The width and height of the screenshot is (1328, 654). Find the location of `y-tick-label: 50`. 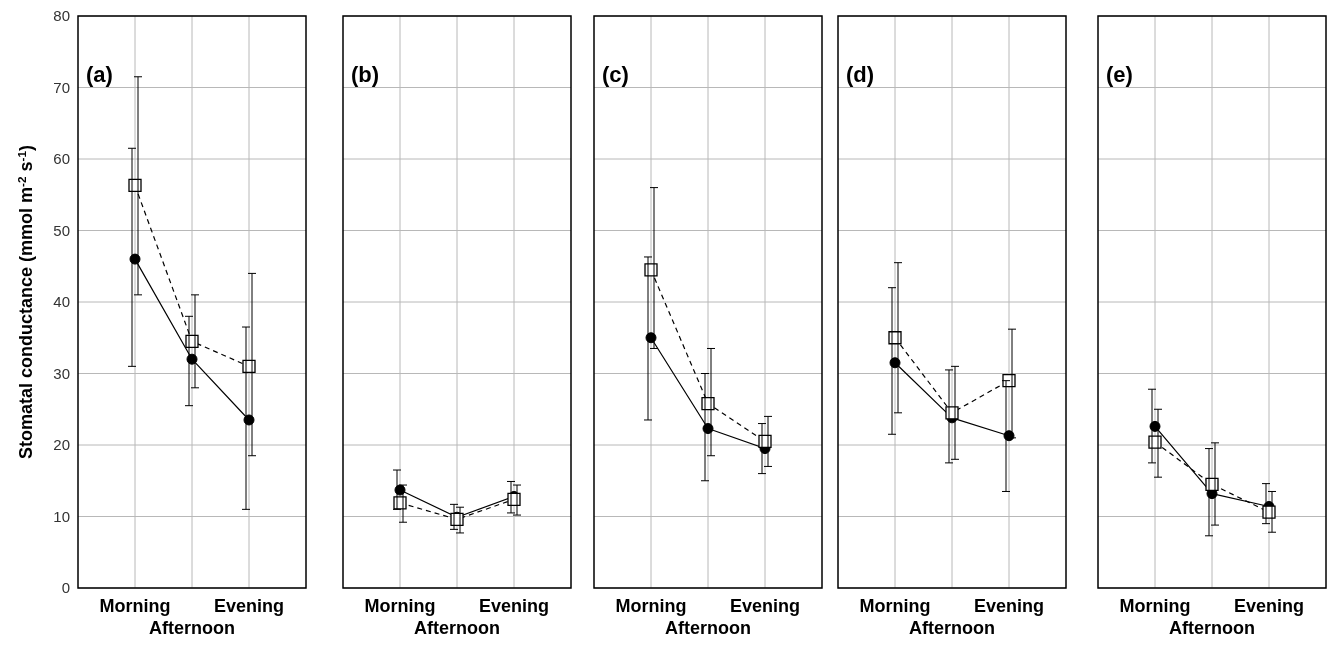

y-tick-label: 50 is located at coordinates (61, 230).